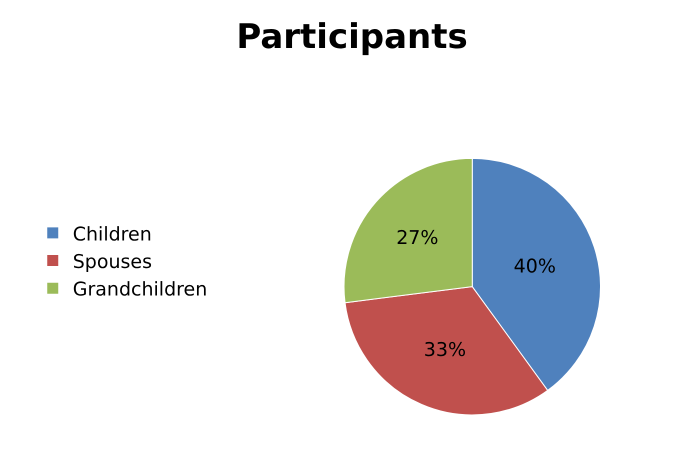  I want to click on chart-title: Participants, so click(352, 37).